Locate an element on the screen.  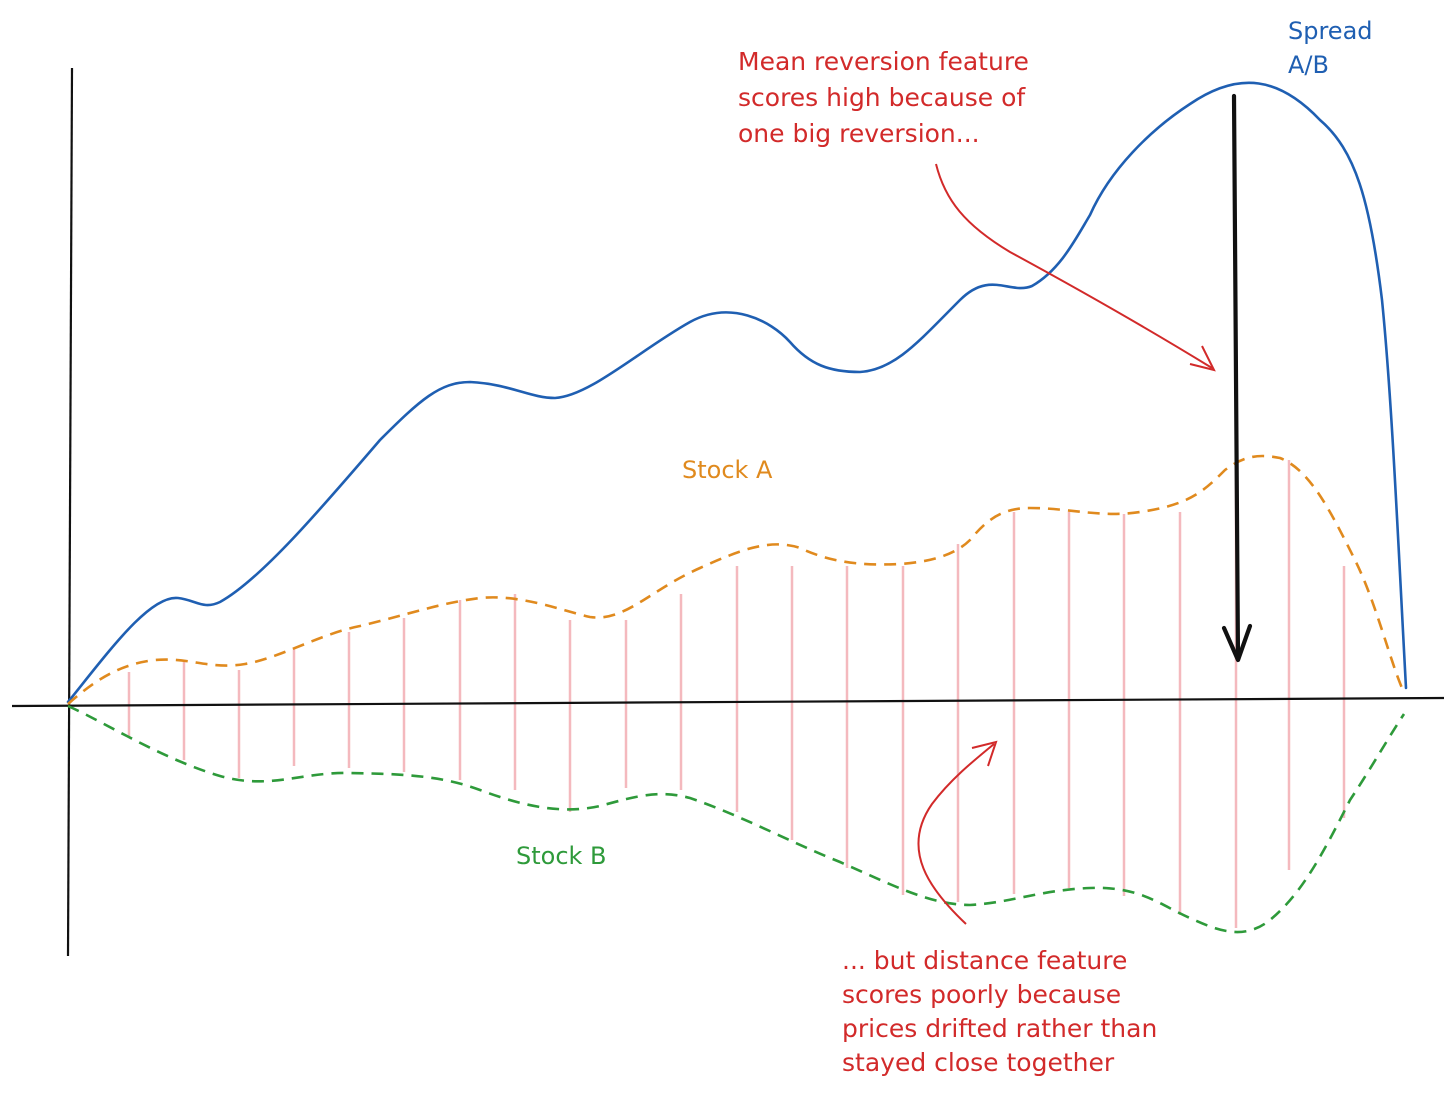
annotation-arrow-top-head is located at coordinates (1202, 358).